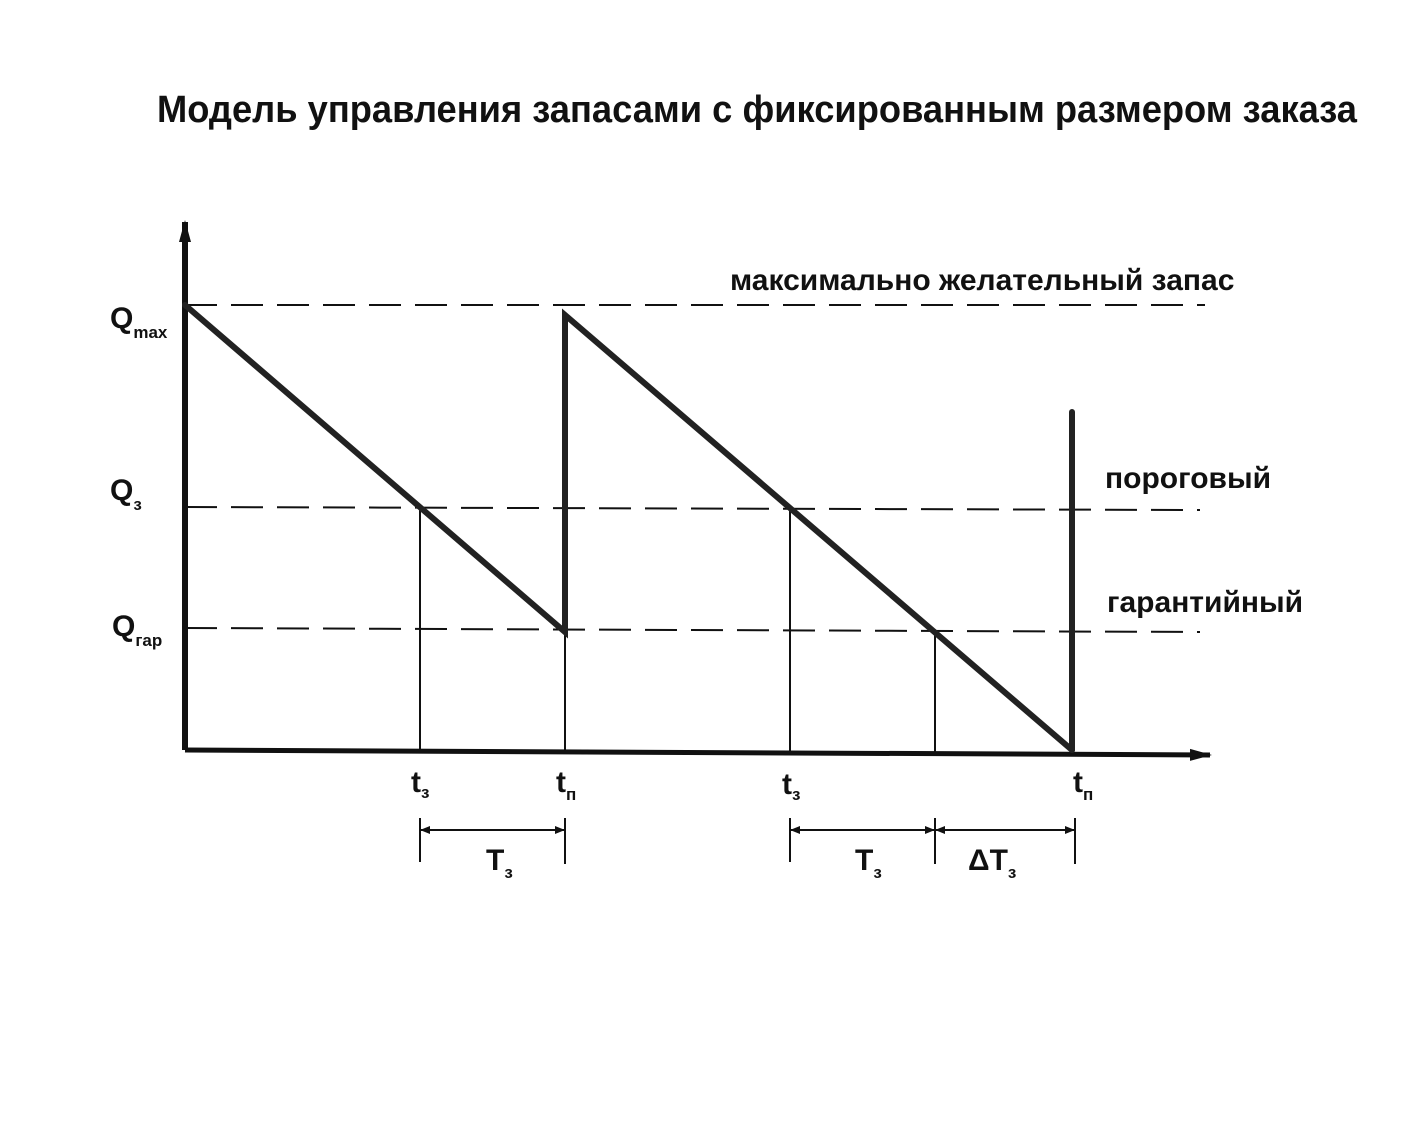  Describe the element at coordinates (150, 332) in the screenshot. I see `level-label-sub: max` at that location.